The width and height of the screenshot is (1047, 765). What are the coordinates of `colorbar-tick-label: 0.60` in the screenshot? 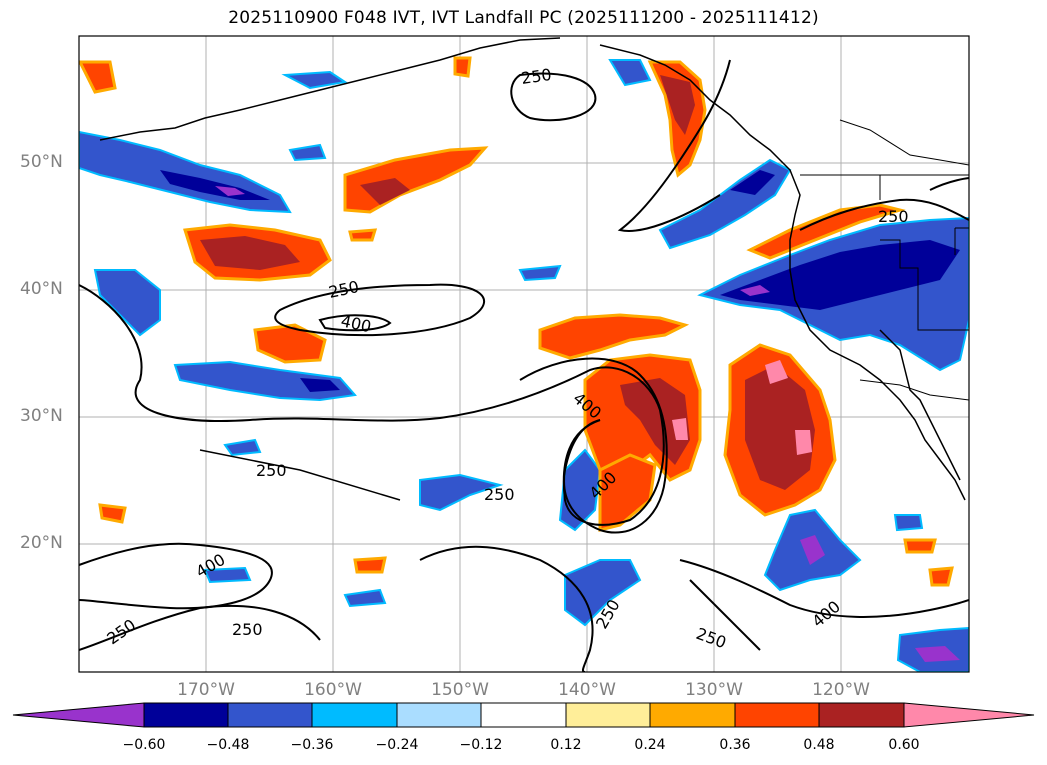 It's located at (904, 745).